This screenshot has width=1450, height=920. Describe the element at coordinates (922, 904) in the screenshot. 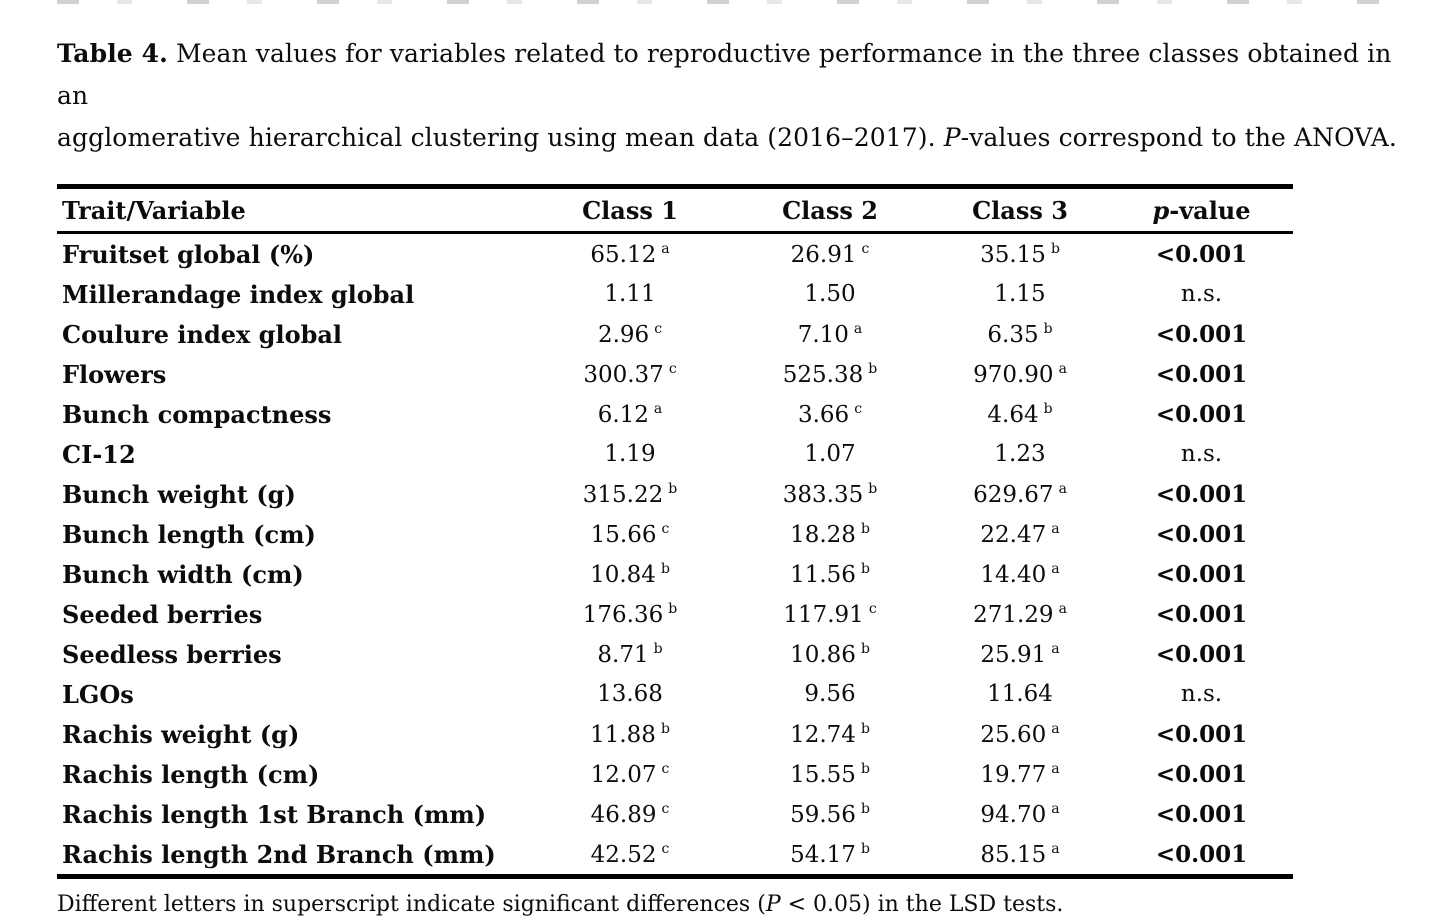

I see `footnote-text-end: < 0.05) in the LSD tests.` at that location.